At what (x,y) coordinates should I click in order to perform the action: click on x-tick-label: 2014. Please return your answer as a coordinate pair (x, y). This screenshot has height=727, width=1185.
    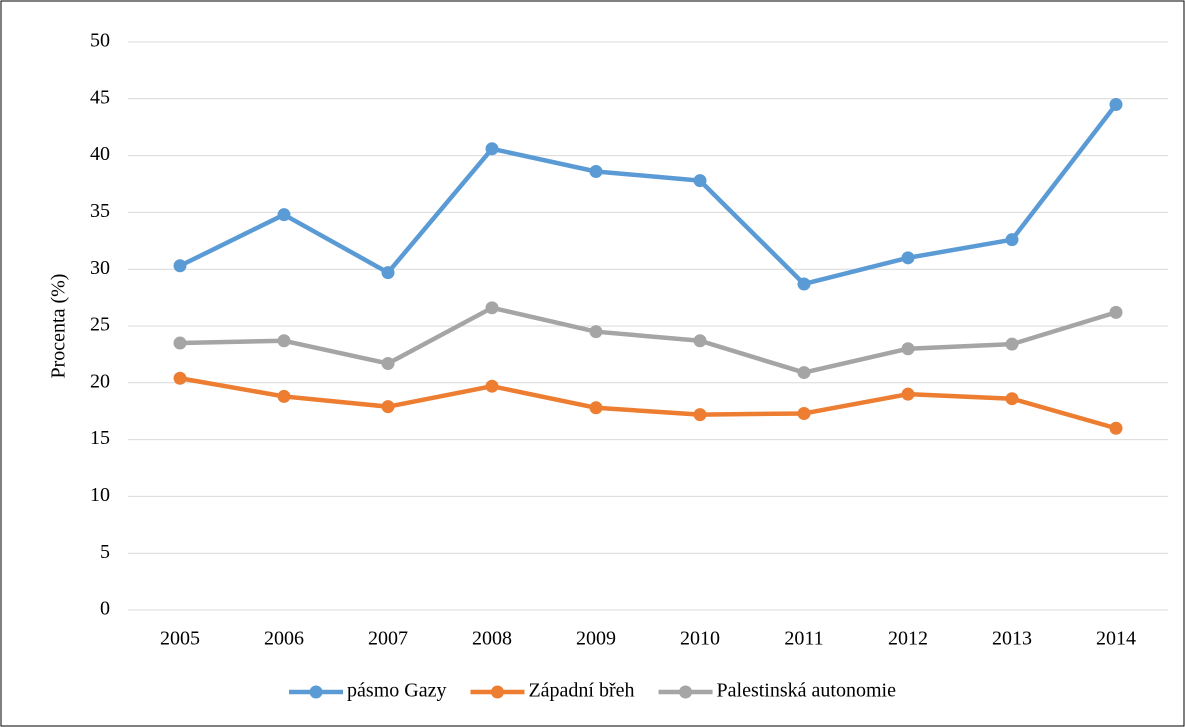
    Looking at the image, I should click on (1116, 639).